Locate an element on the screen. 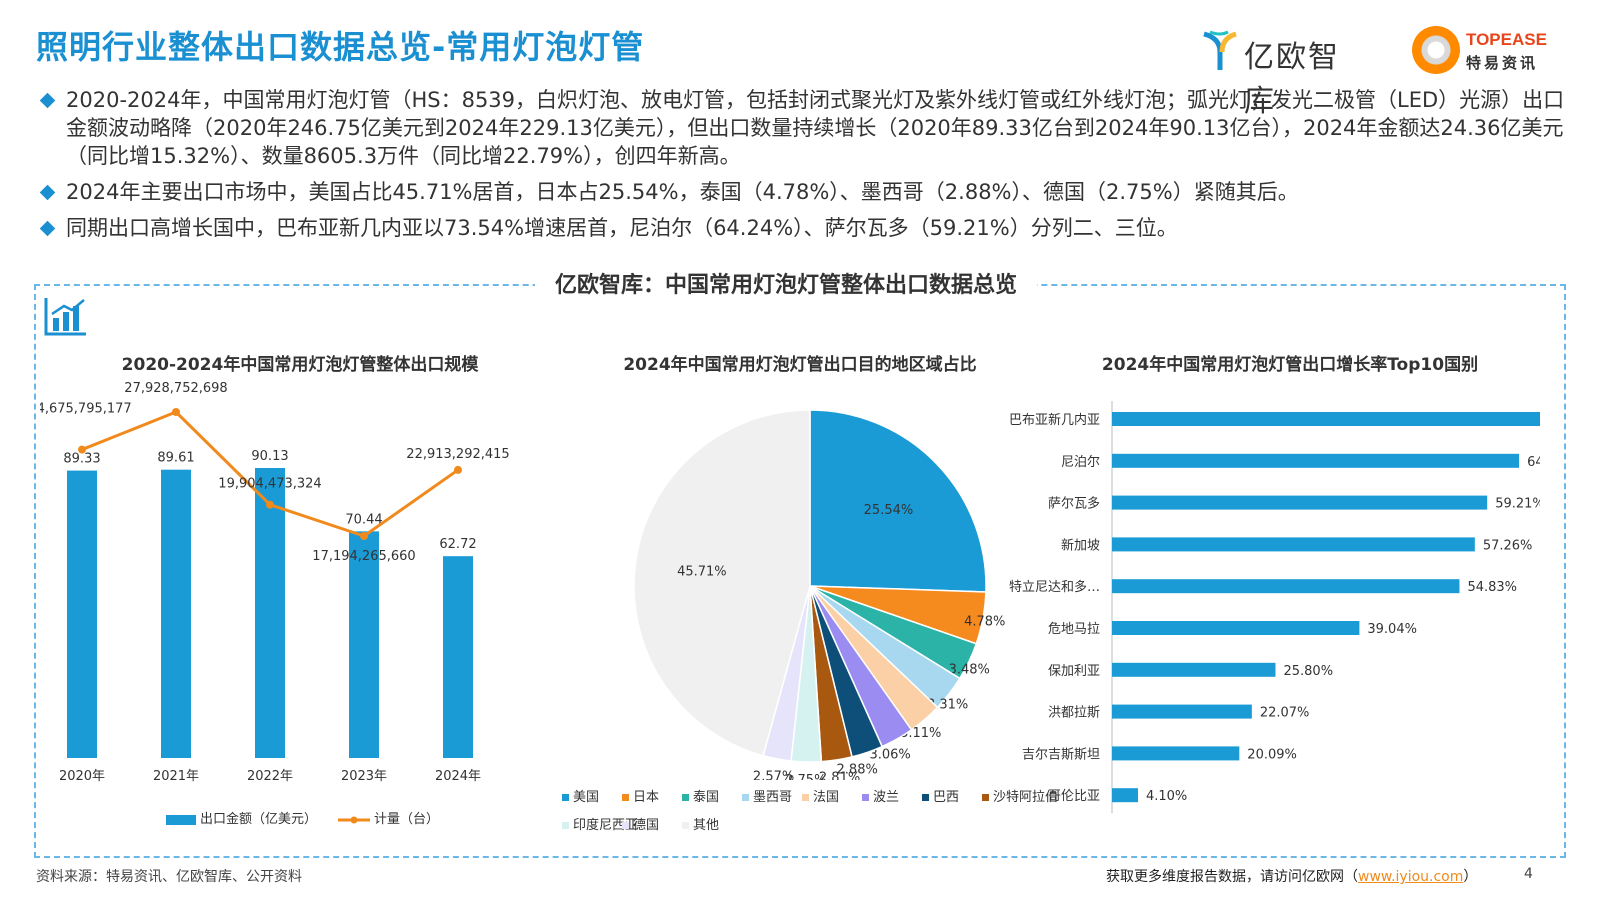 The width and height of the screenshot is (1600, 900). topease-logo-en: TOPEASE is located at coordinates (1506, 39).